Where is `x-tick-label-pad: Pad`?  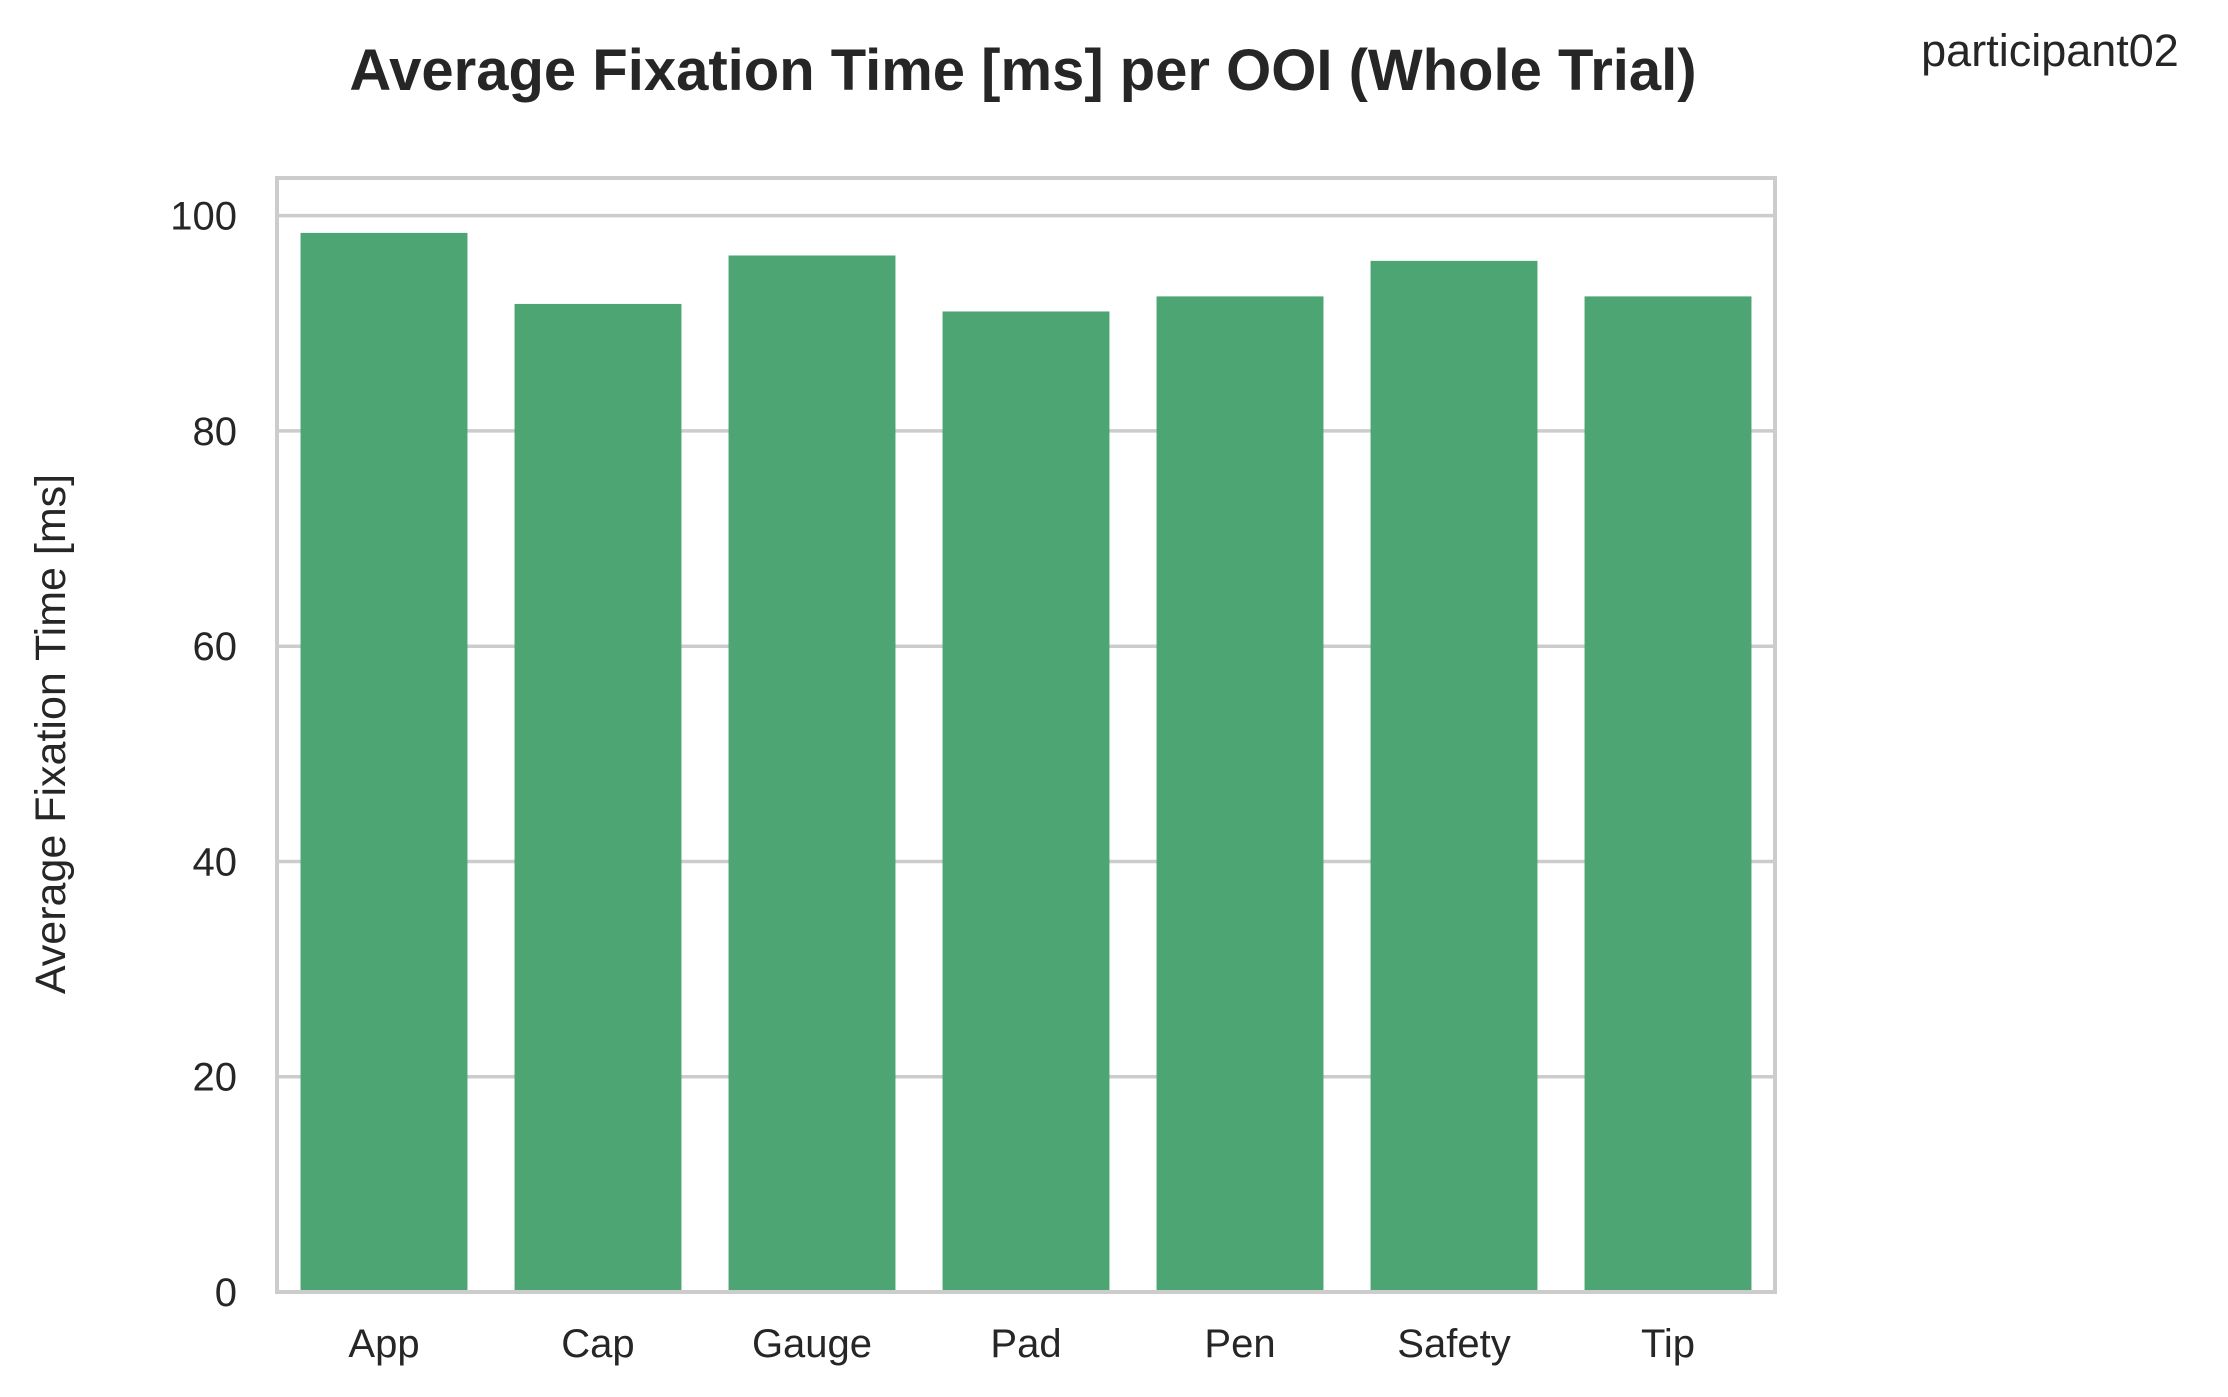 x-tick-label-pad: Pad is located at coordinates (1025, 1344).